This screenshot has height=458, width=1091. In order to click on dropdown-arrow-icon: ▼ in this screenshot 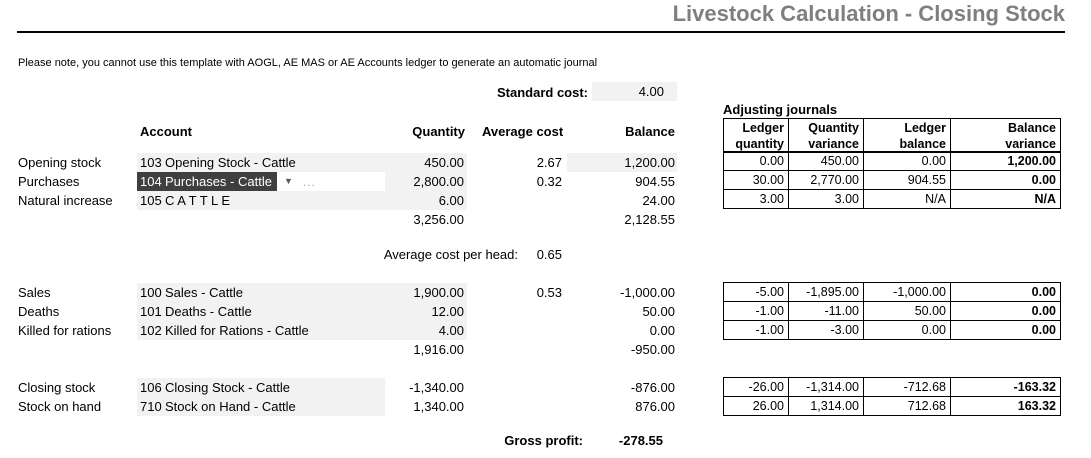, I will do `click(288, 181)`.